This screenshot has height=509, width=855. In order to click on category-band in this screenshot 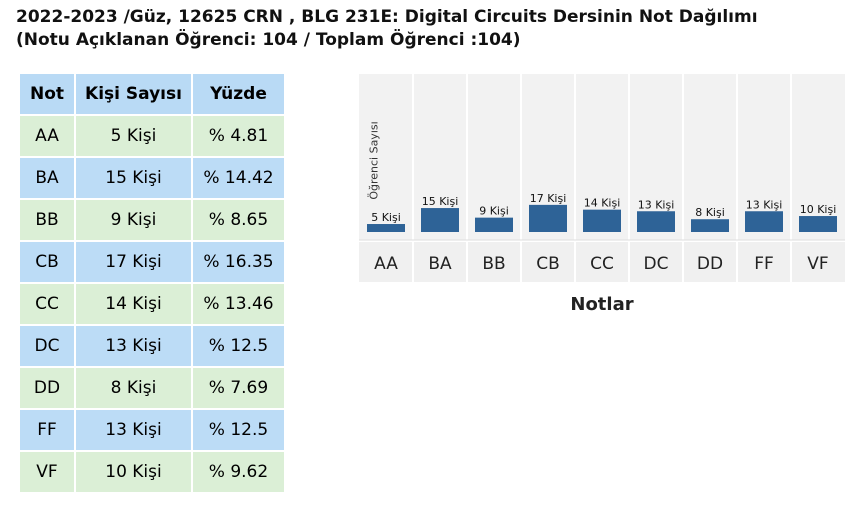, I will do `click(602, 262)`.